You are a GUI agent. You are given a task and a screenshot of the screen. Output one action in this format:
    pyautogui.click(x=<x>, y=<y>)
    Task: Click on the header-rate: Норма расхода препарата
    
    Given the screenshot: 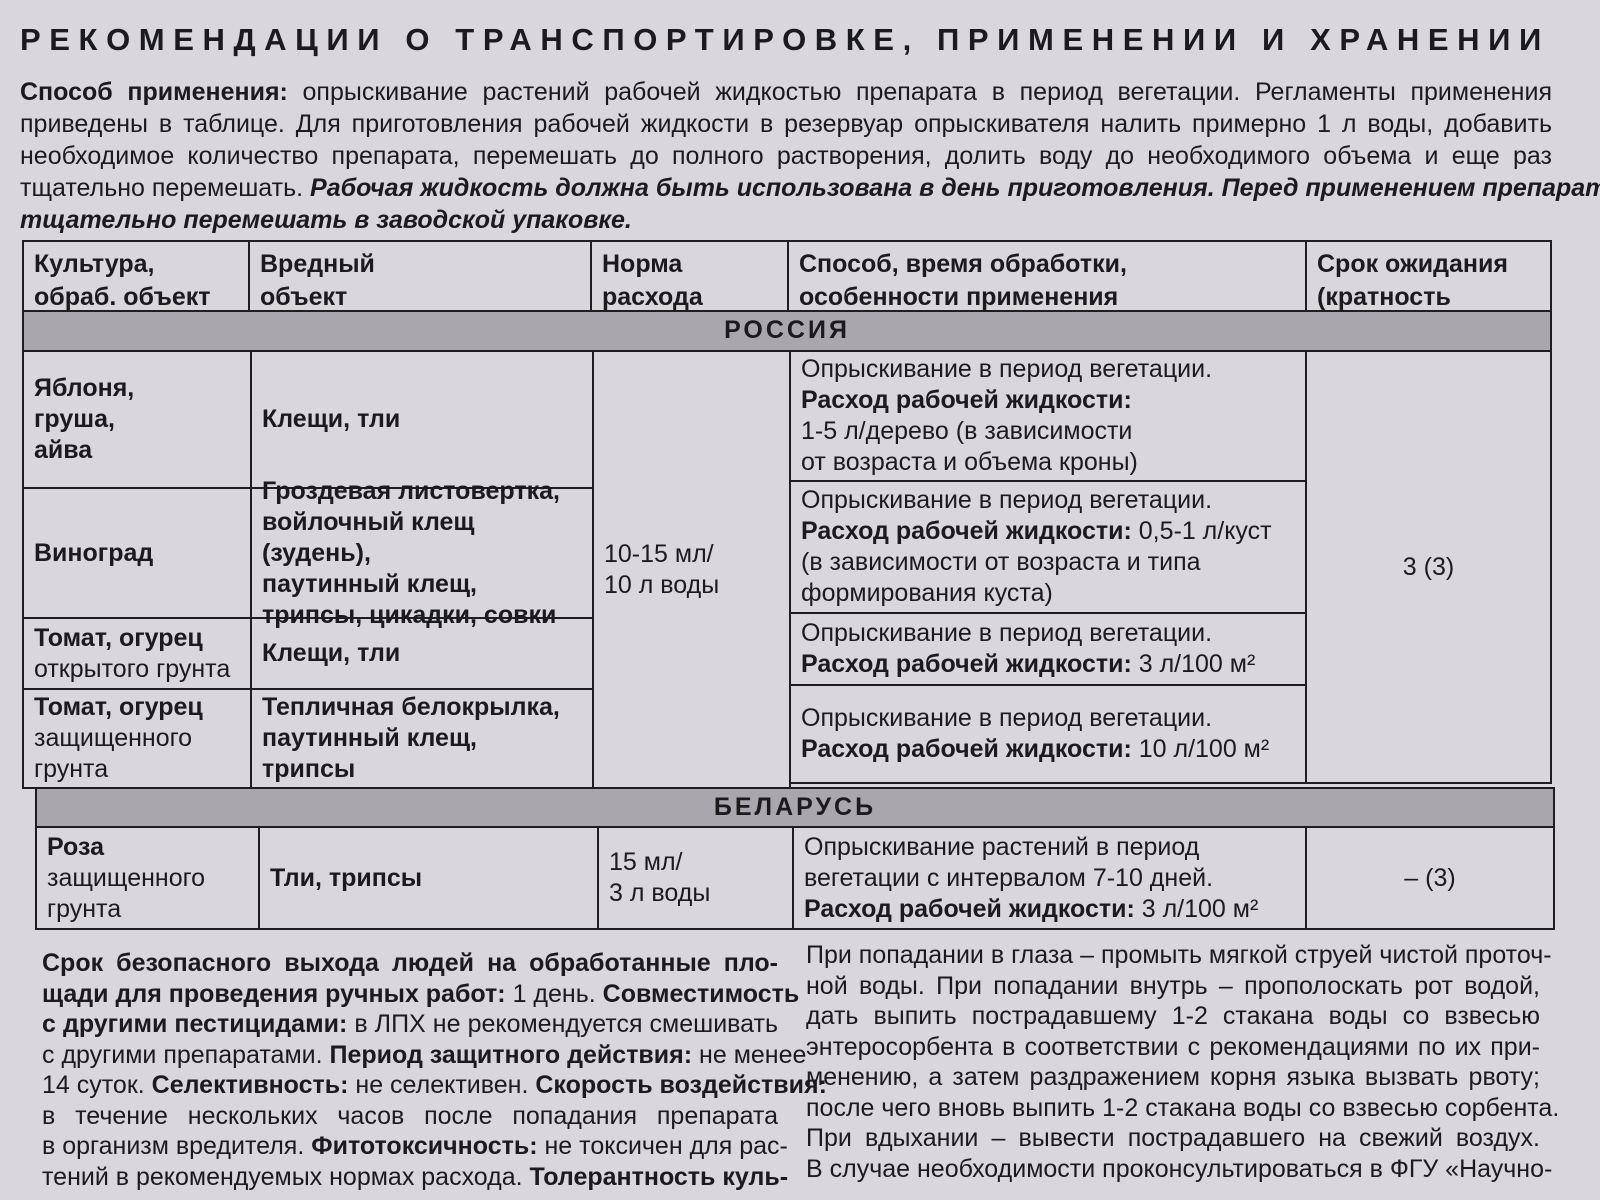 What is the action you would take?
    pyautogui.click(x=689, y=292)
    